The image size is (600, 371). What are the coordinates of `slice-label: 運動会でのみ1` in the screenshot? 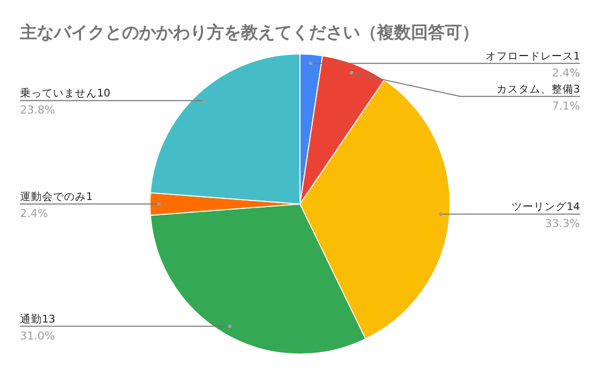 It's located at (56, 197).